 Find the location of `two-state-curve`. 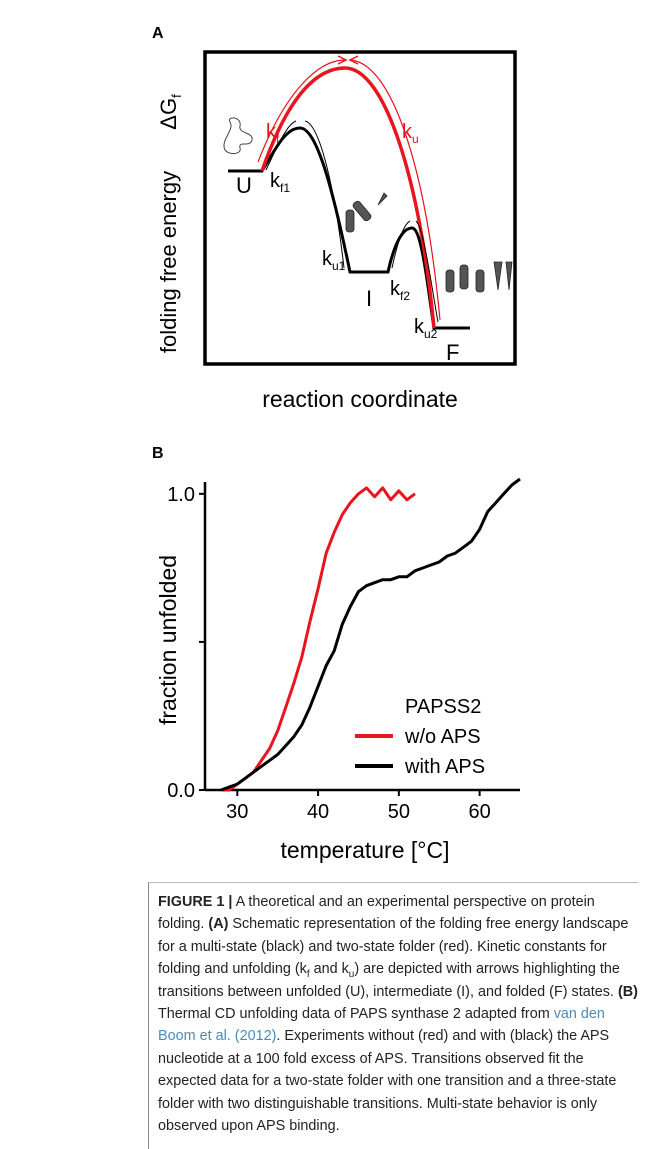

two-state-curve is located at coordinates (348, 197).